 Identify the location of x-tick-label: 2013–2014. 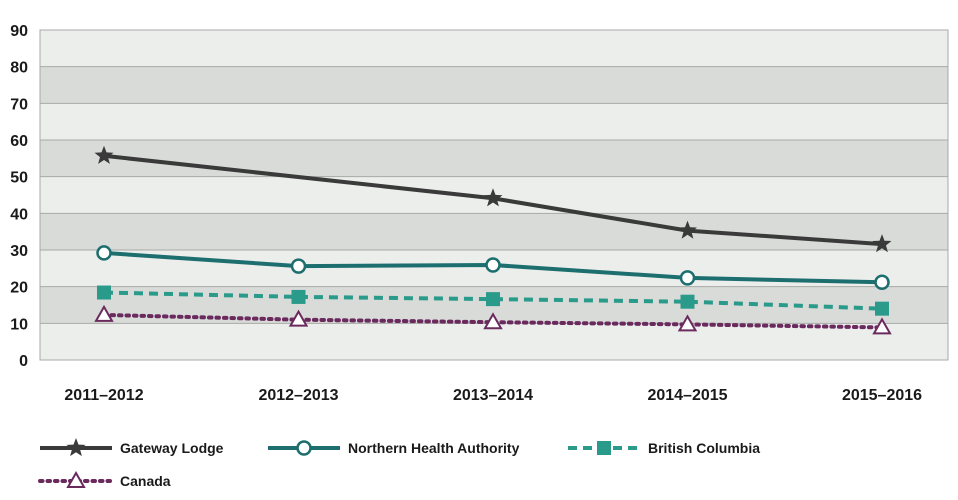
(493, 395).